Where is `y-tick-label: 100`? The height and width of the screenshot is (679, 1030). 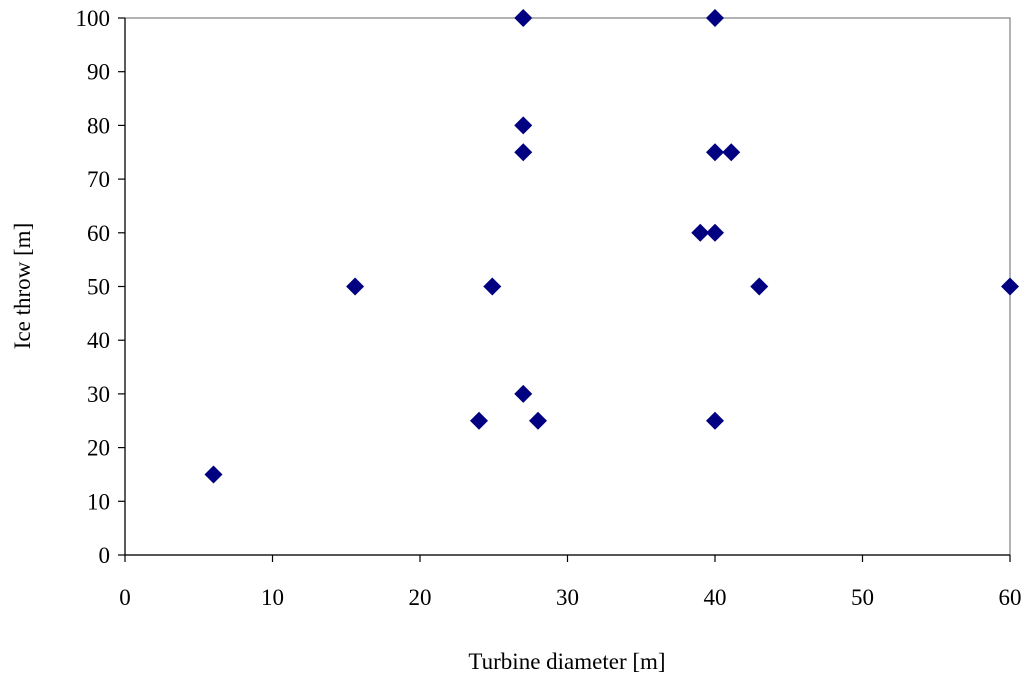 y-tick-label: 100 is located at coordinates (93, 18).